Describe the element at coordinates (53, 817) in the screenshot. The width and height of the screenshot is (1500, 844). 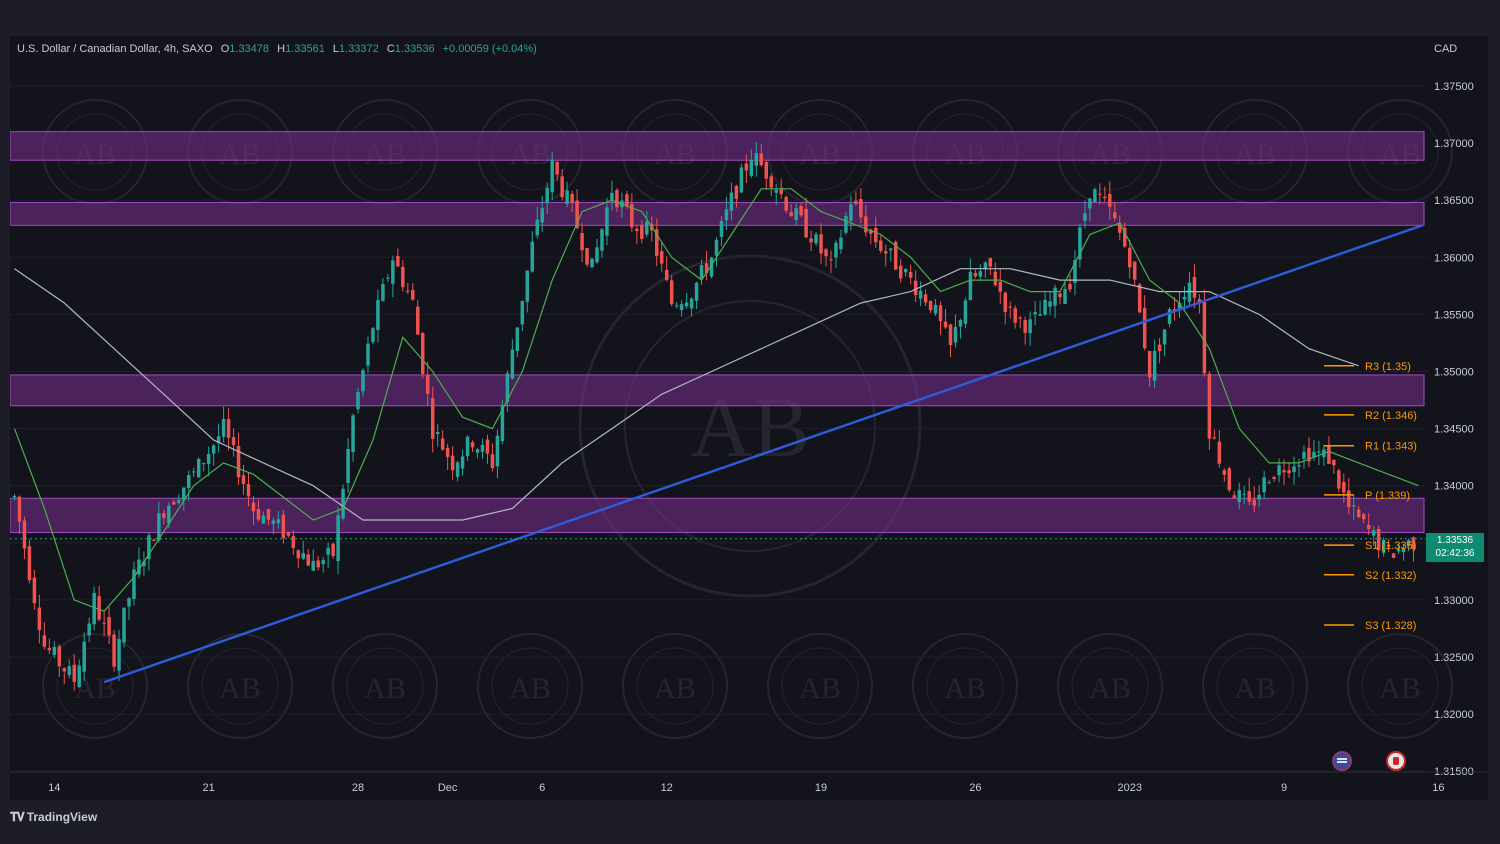
I see `tradingview-brand: 𝐓𝐕 TradingView` at that location.